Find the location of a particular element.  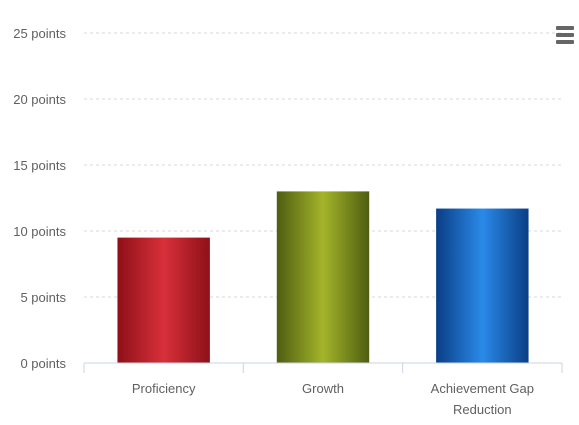

y-tick-label: 15 points is located at coordinates (39, 165).